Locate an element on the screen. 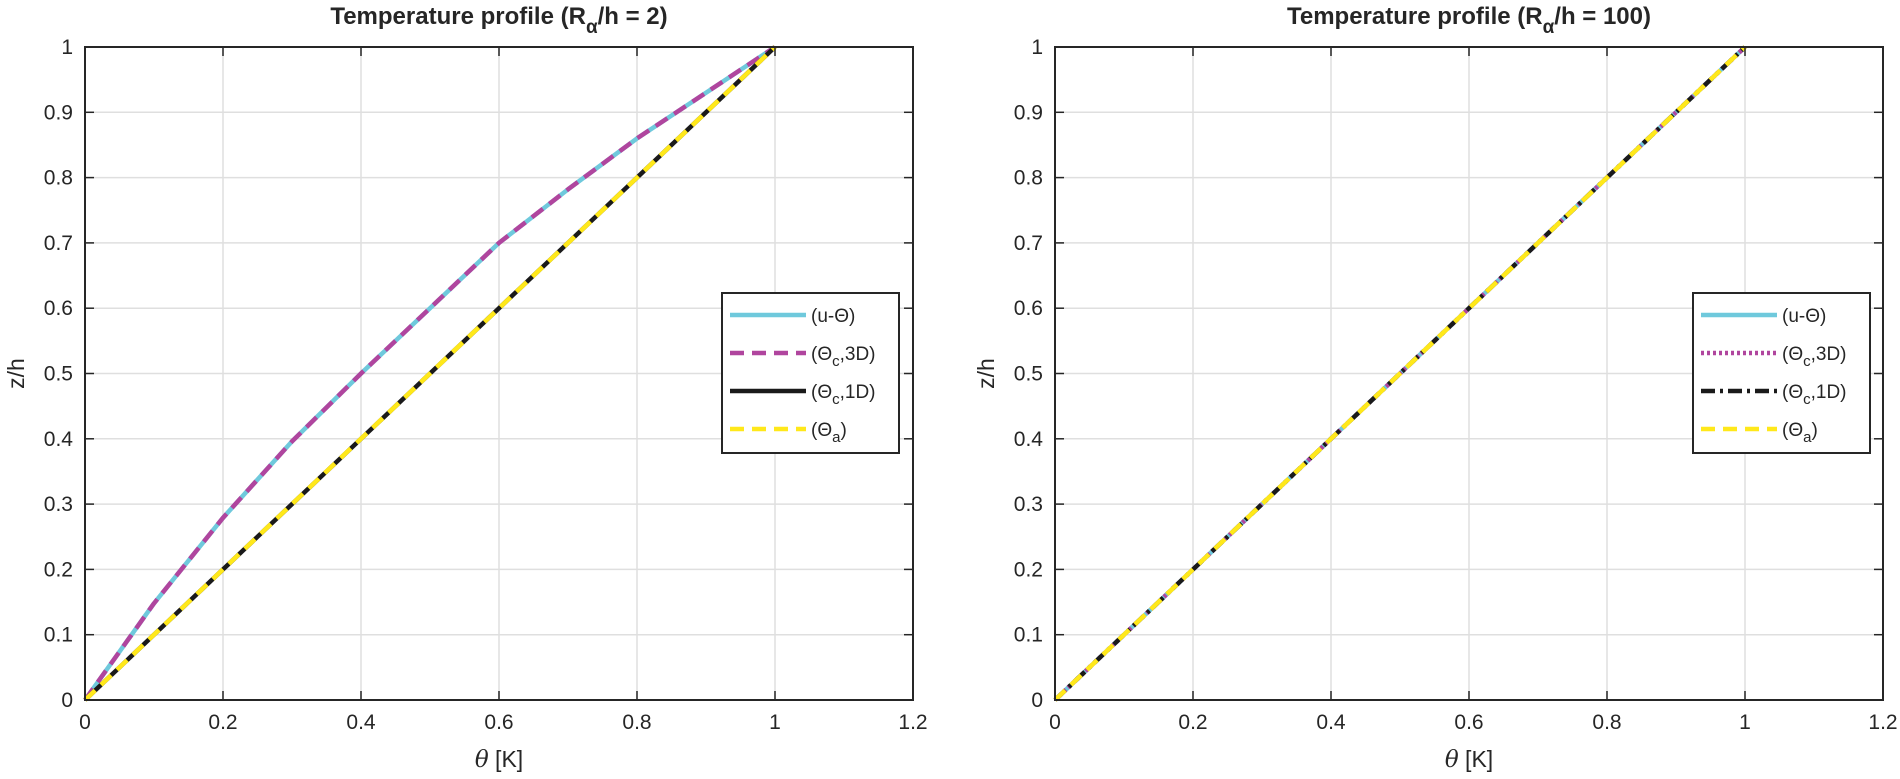 The height and width of the screenshot is (779, 1900). chart-title: Temperature profile (Rα/h = 100) is located at coordinates (1469, 20).